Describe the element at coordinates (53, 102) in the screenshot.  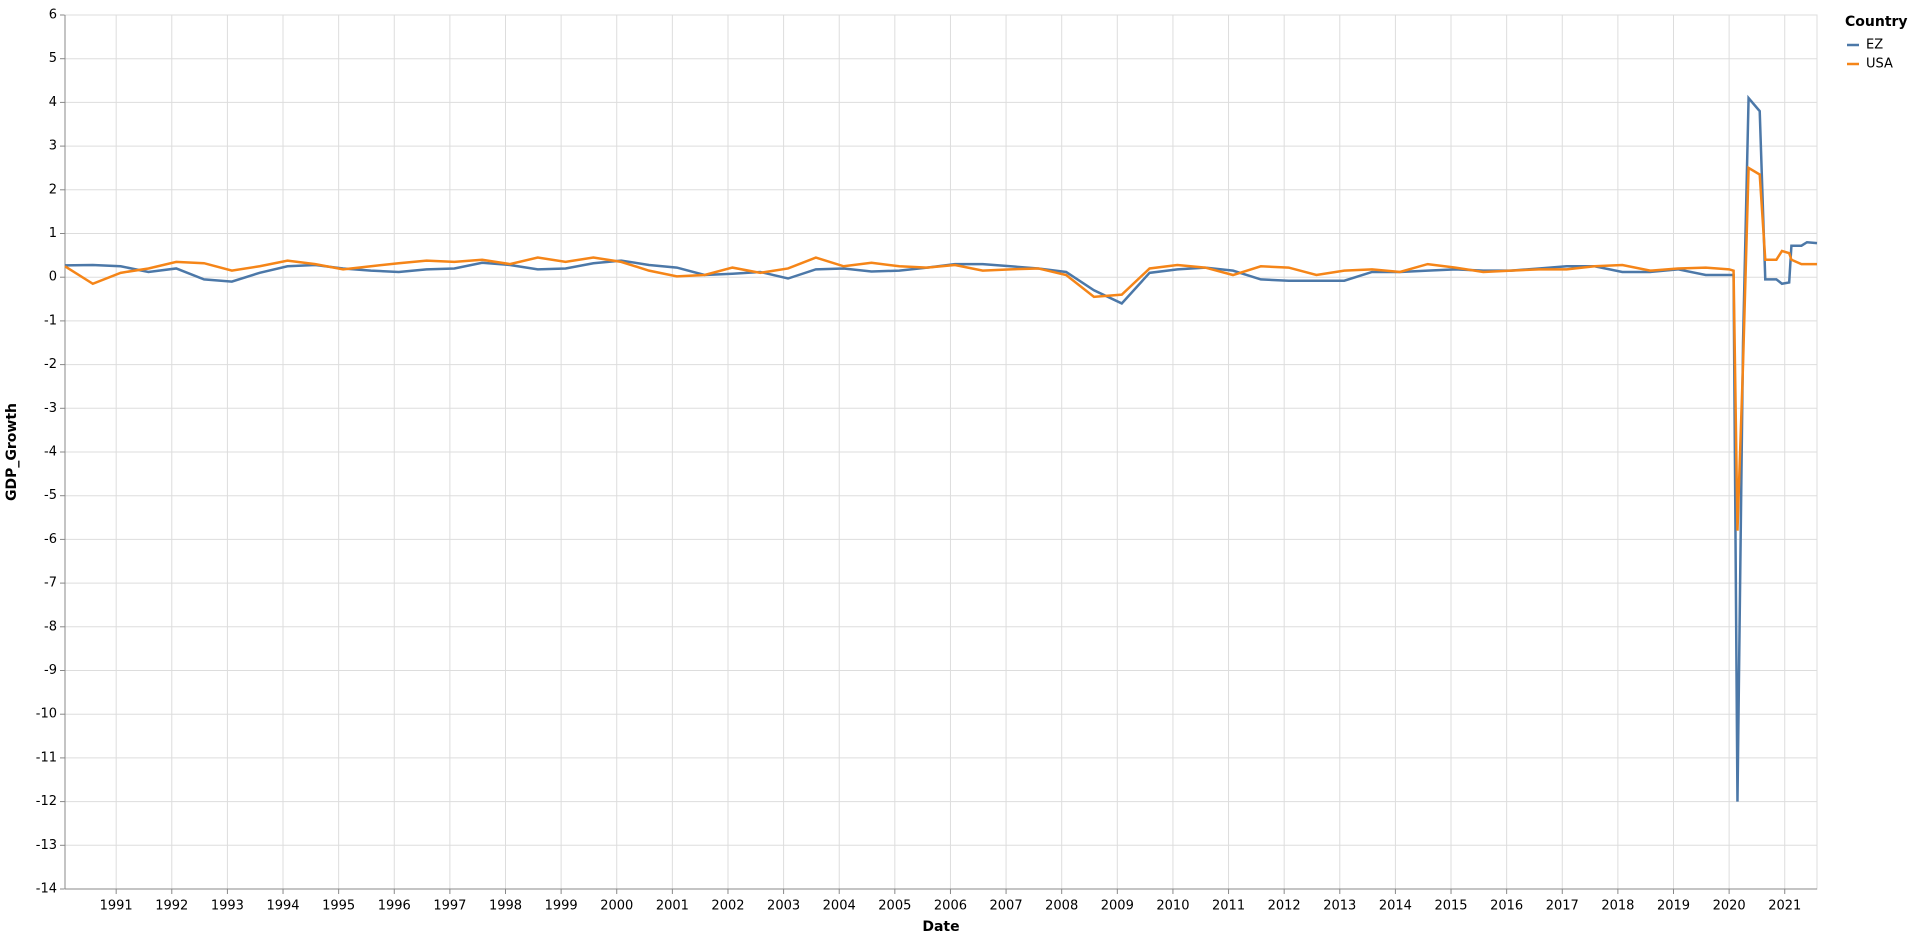
I see `y-tick-label: 4` at that location.